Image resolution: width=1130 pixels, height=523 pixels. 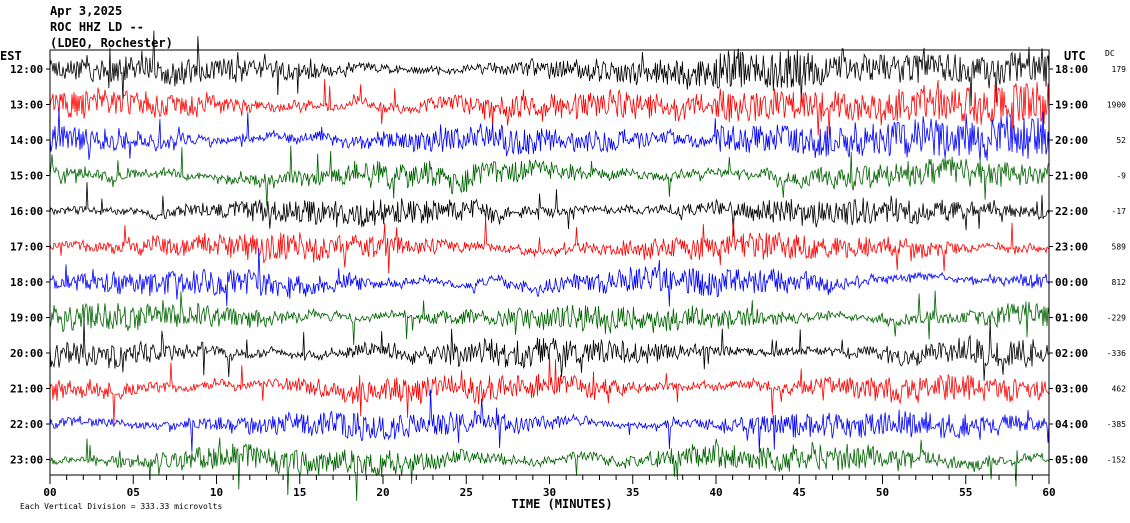 I want to click on utc-label: 05:00, so click(x=1071, y=460).